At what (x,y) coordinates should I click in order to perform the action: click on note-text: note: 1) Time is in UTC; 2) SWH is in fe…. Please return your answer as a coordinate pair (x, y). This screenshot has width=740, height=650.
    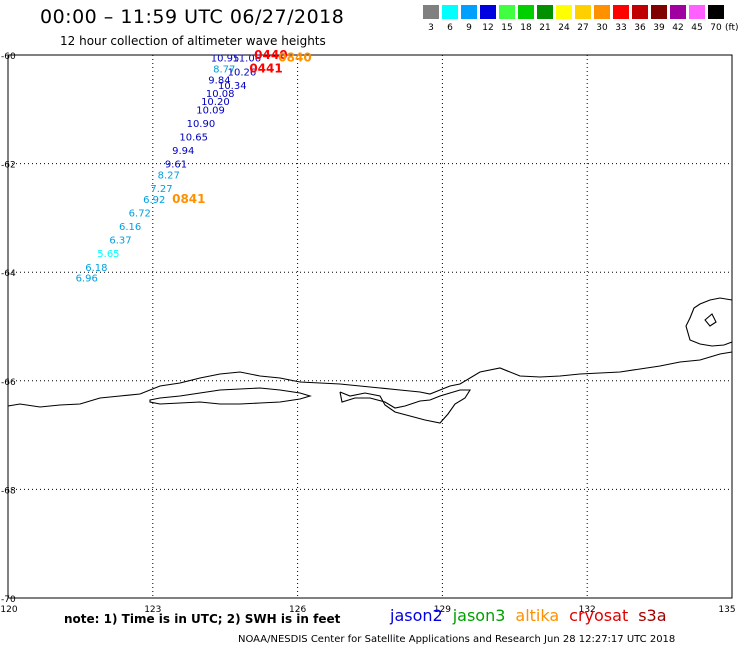
    Looking at the image, I should click on (202, 619).